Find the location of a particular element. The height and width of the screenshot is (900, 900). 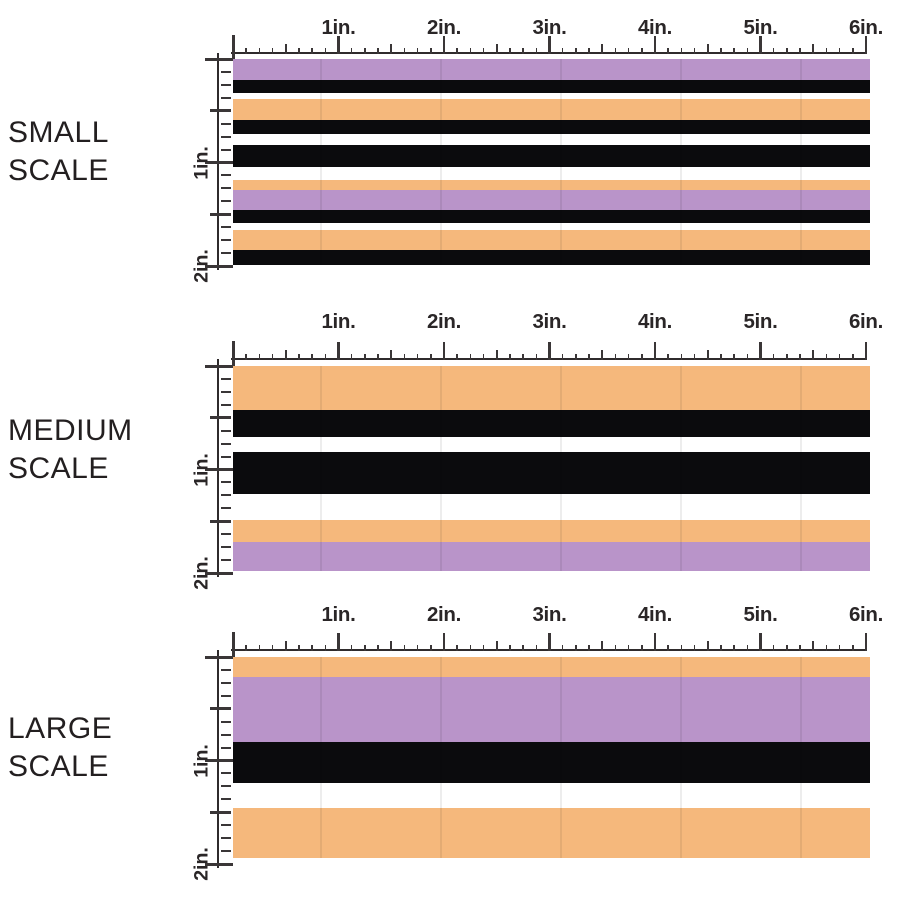

ruler-inch-label: 6in. is located at coordinates (866, 321).